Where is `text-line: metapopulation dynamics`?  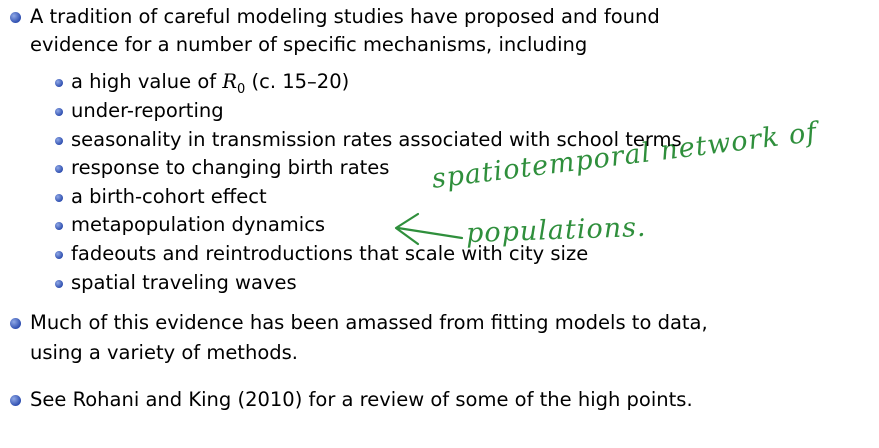 text-line: metapopulation dynamics is located at coordinates (198, 225).